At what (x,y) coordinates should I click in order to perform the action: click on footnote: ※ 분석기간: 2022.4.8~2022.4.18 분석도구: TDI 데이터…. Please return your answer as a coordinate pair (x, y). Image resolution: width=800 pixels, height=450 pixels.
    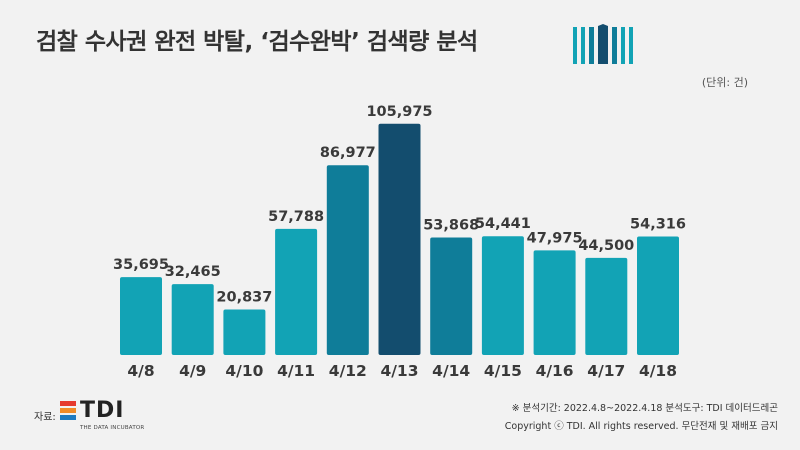
    Looking at the image, I should click on (641, 418).